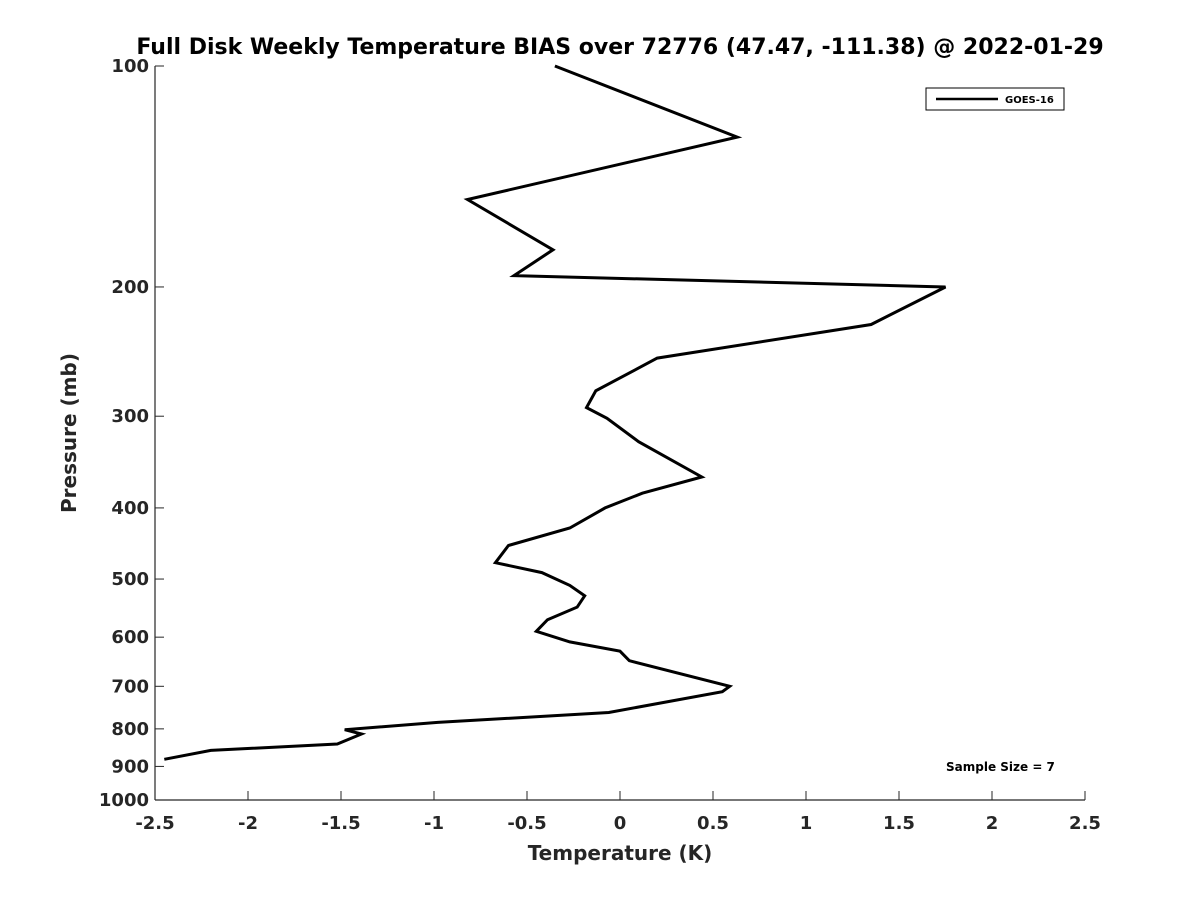  What do you see at coordinates (130, 579) in the screenshot?
I see `y-tick-label: 500` at bounding box center [130, 579].